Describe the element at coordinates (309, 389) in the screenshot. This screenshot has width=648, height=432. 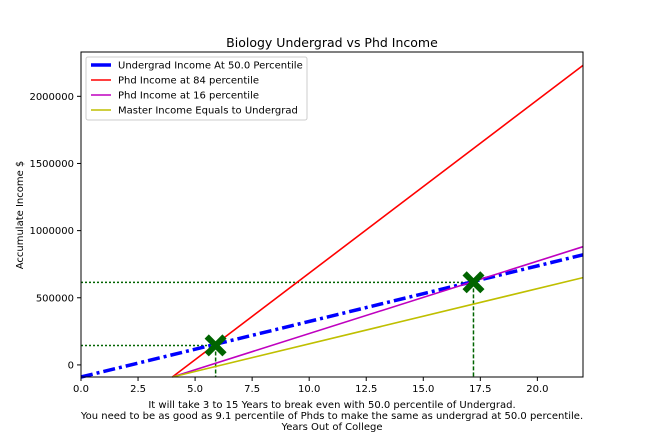
I see `x-tick-label-5: 10.0` at that location.